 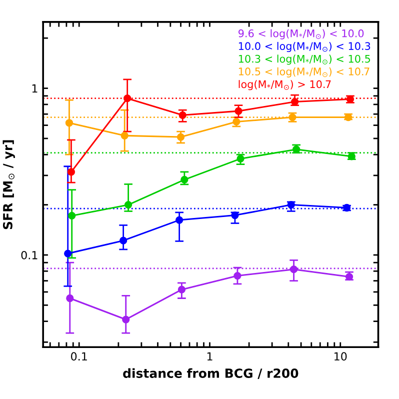 What do you see at coordinates (210, 373) in the screenshot?
I see `x-axis-title: distance from BCG / r200` at bounding box center [210, 373].